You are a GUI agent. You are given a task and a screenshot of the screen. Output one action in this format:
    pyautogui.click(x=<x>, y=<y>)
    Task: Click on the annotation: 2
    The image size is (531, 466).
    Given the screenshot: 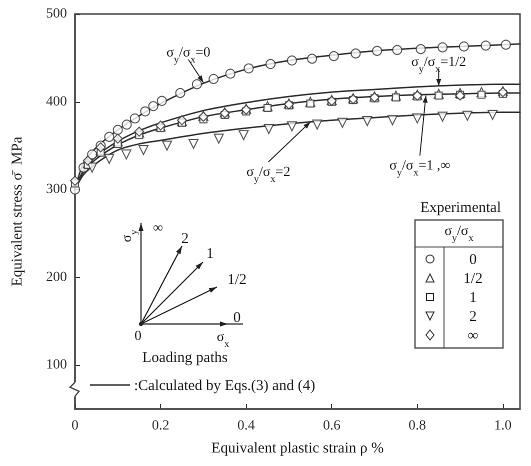 What is the action you would take?
    pyautogui.click(x=185, y=239)
    